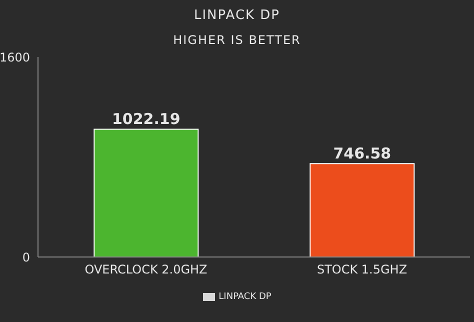 The width and height of the screenshot is (474, 322). What do you see at coordinates (146, 119) in the screenshot?
I see `data-label: 1022.19` at bounding box center [146, 119].